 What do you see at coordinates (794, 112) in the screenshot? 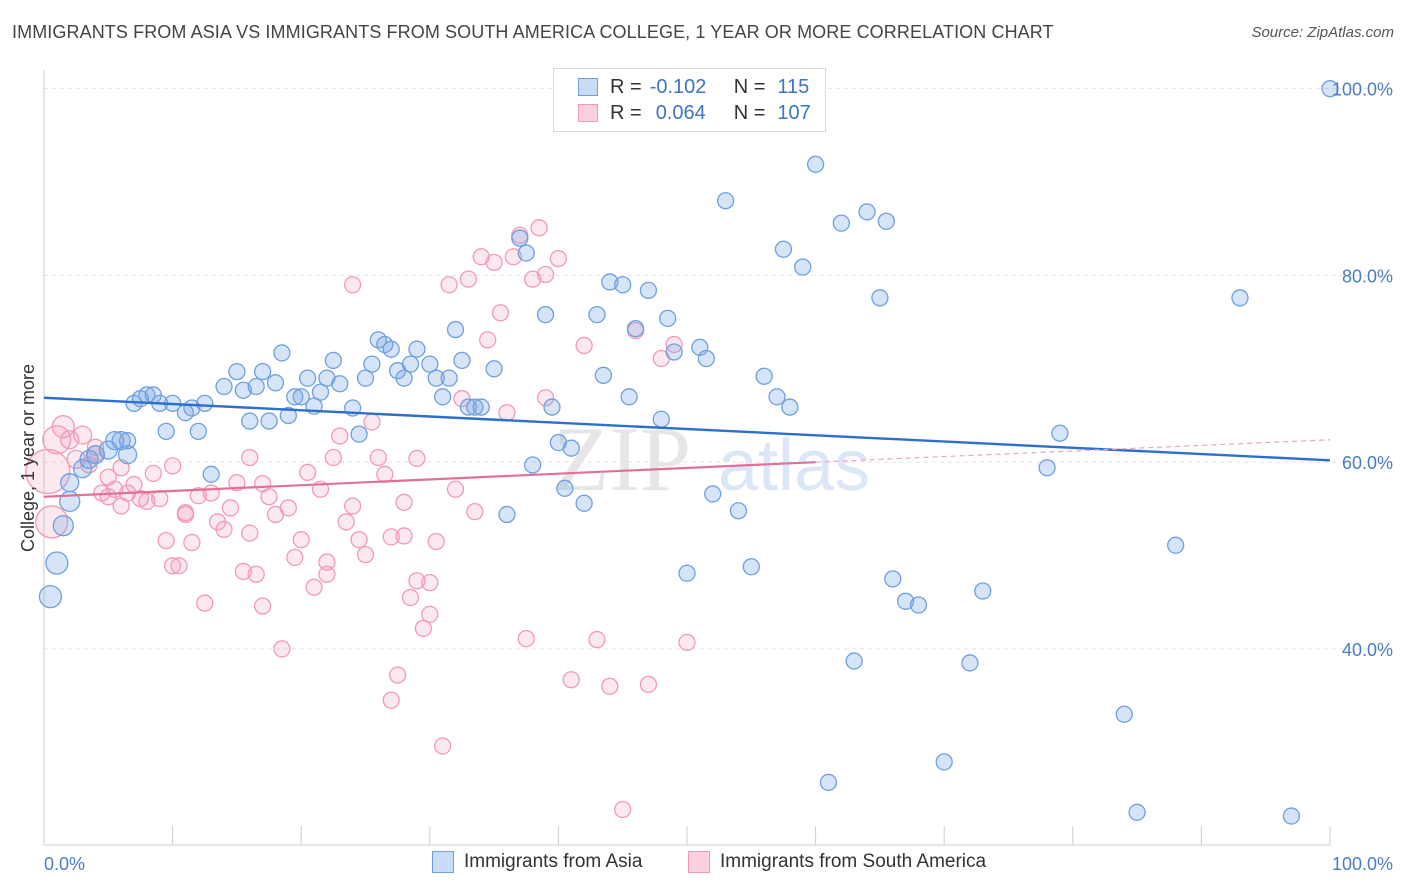
I see `legend-n-value: 107` at bounding box center [794, 112].